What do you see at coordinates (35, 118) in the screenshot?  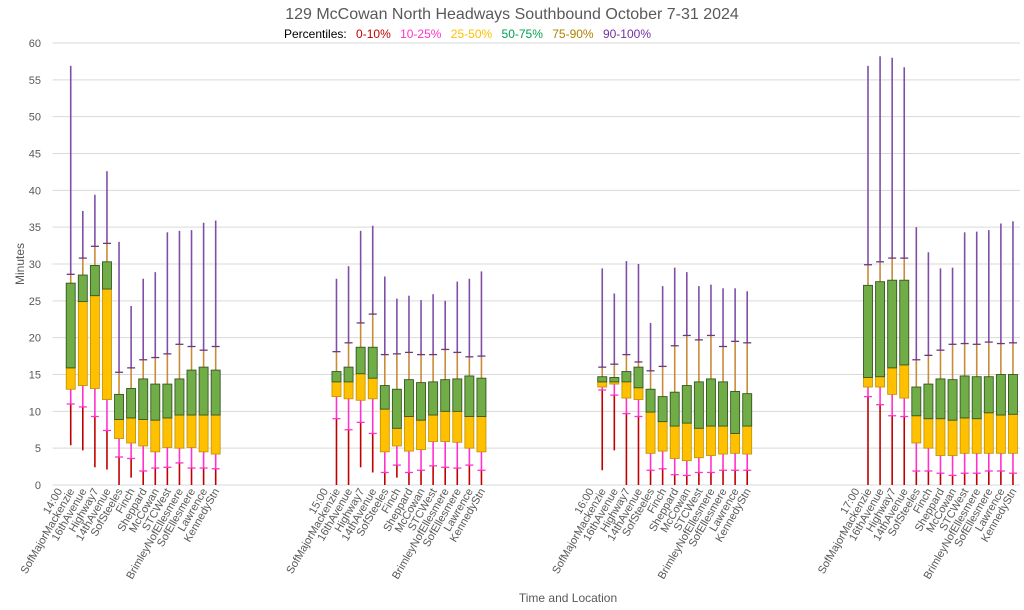 I see `y-tick-label: 50` at bounding box center [35, 118].